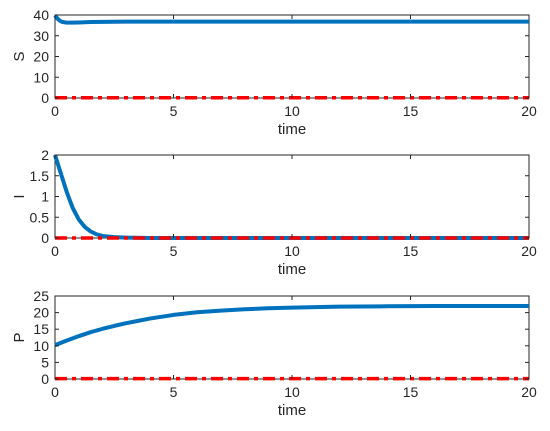  What do you see at coordinates (55, 251) in the screenshot?
I see `i-panel-x-tick-label: 0` at bounding box center [55, 251].